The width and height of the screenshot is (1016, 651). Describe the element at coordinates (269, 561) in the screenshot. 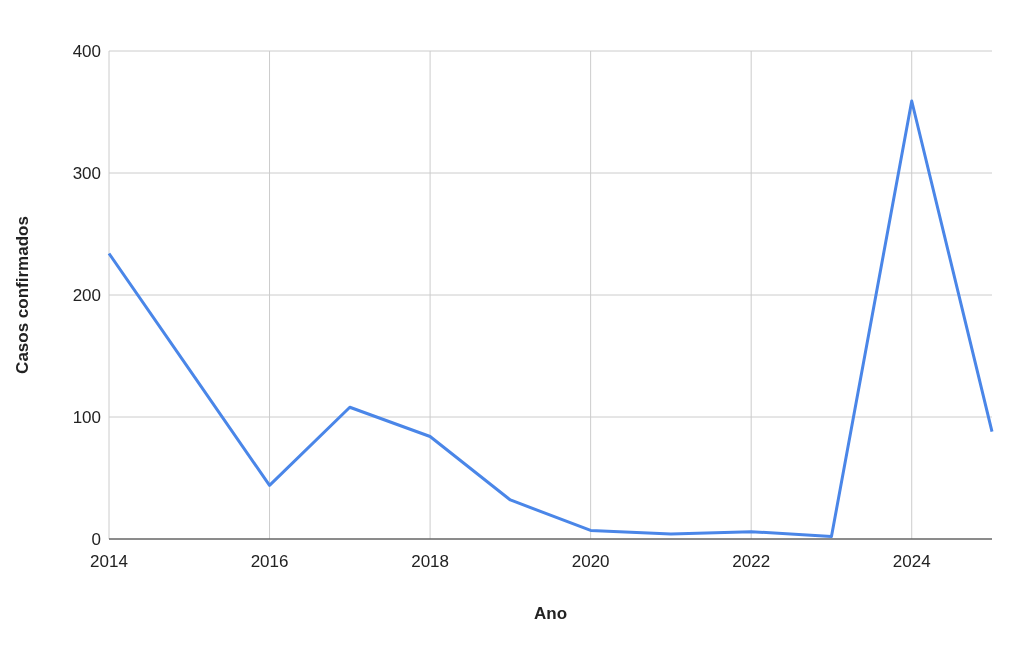

I see `x-tick-label: 2016` at that location.